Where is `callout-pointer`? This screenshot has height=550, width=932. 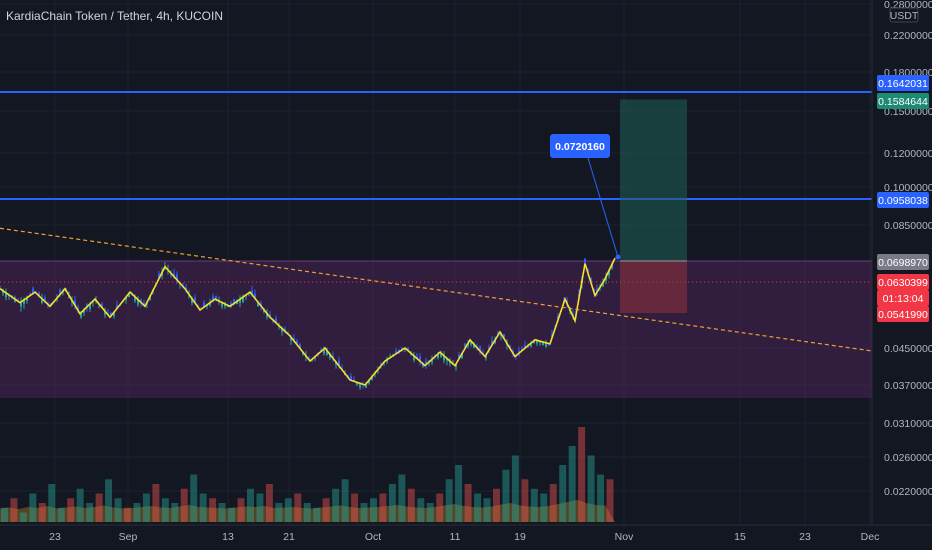
callout-pointer is located at coordinates (603, 207).